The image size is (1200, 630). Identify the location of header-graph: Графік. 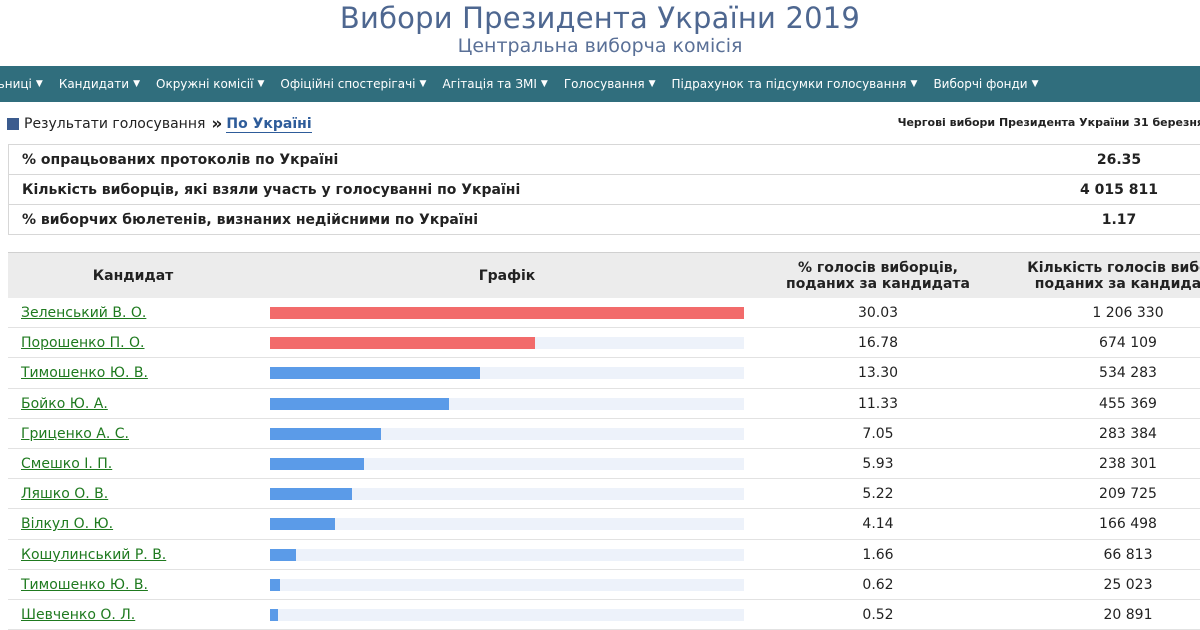
(507, 276).